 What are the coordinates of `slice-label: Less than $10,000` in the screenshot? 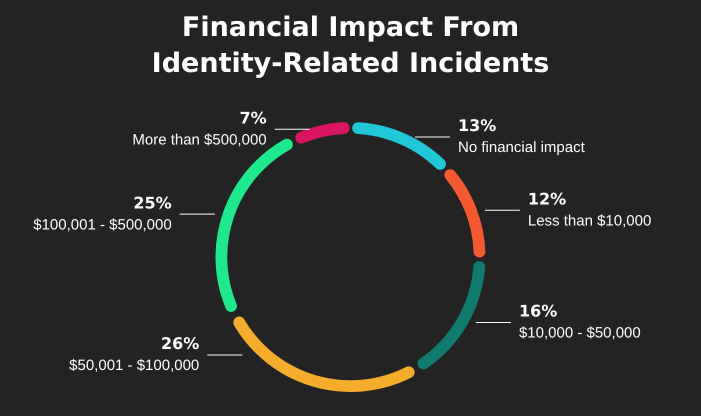 It's located at (590, 221).